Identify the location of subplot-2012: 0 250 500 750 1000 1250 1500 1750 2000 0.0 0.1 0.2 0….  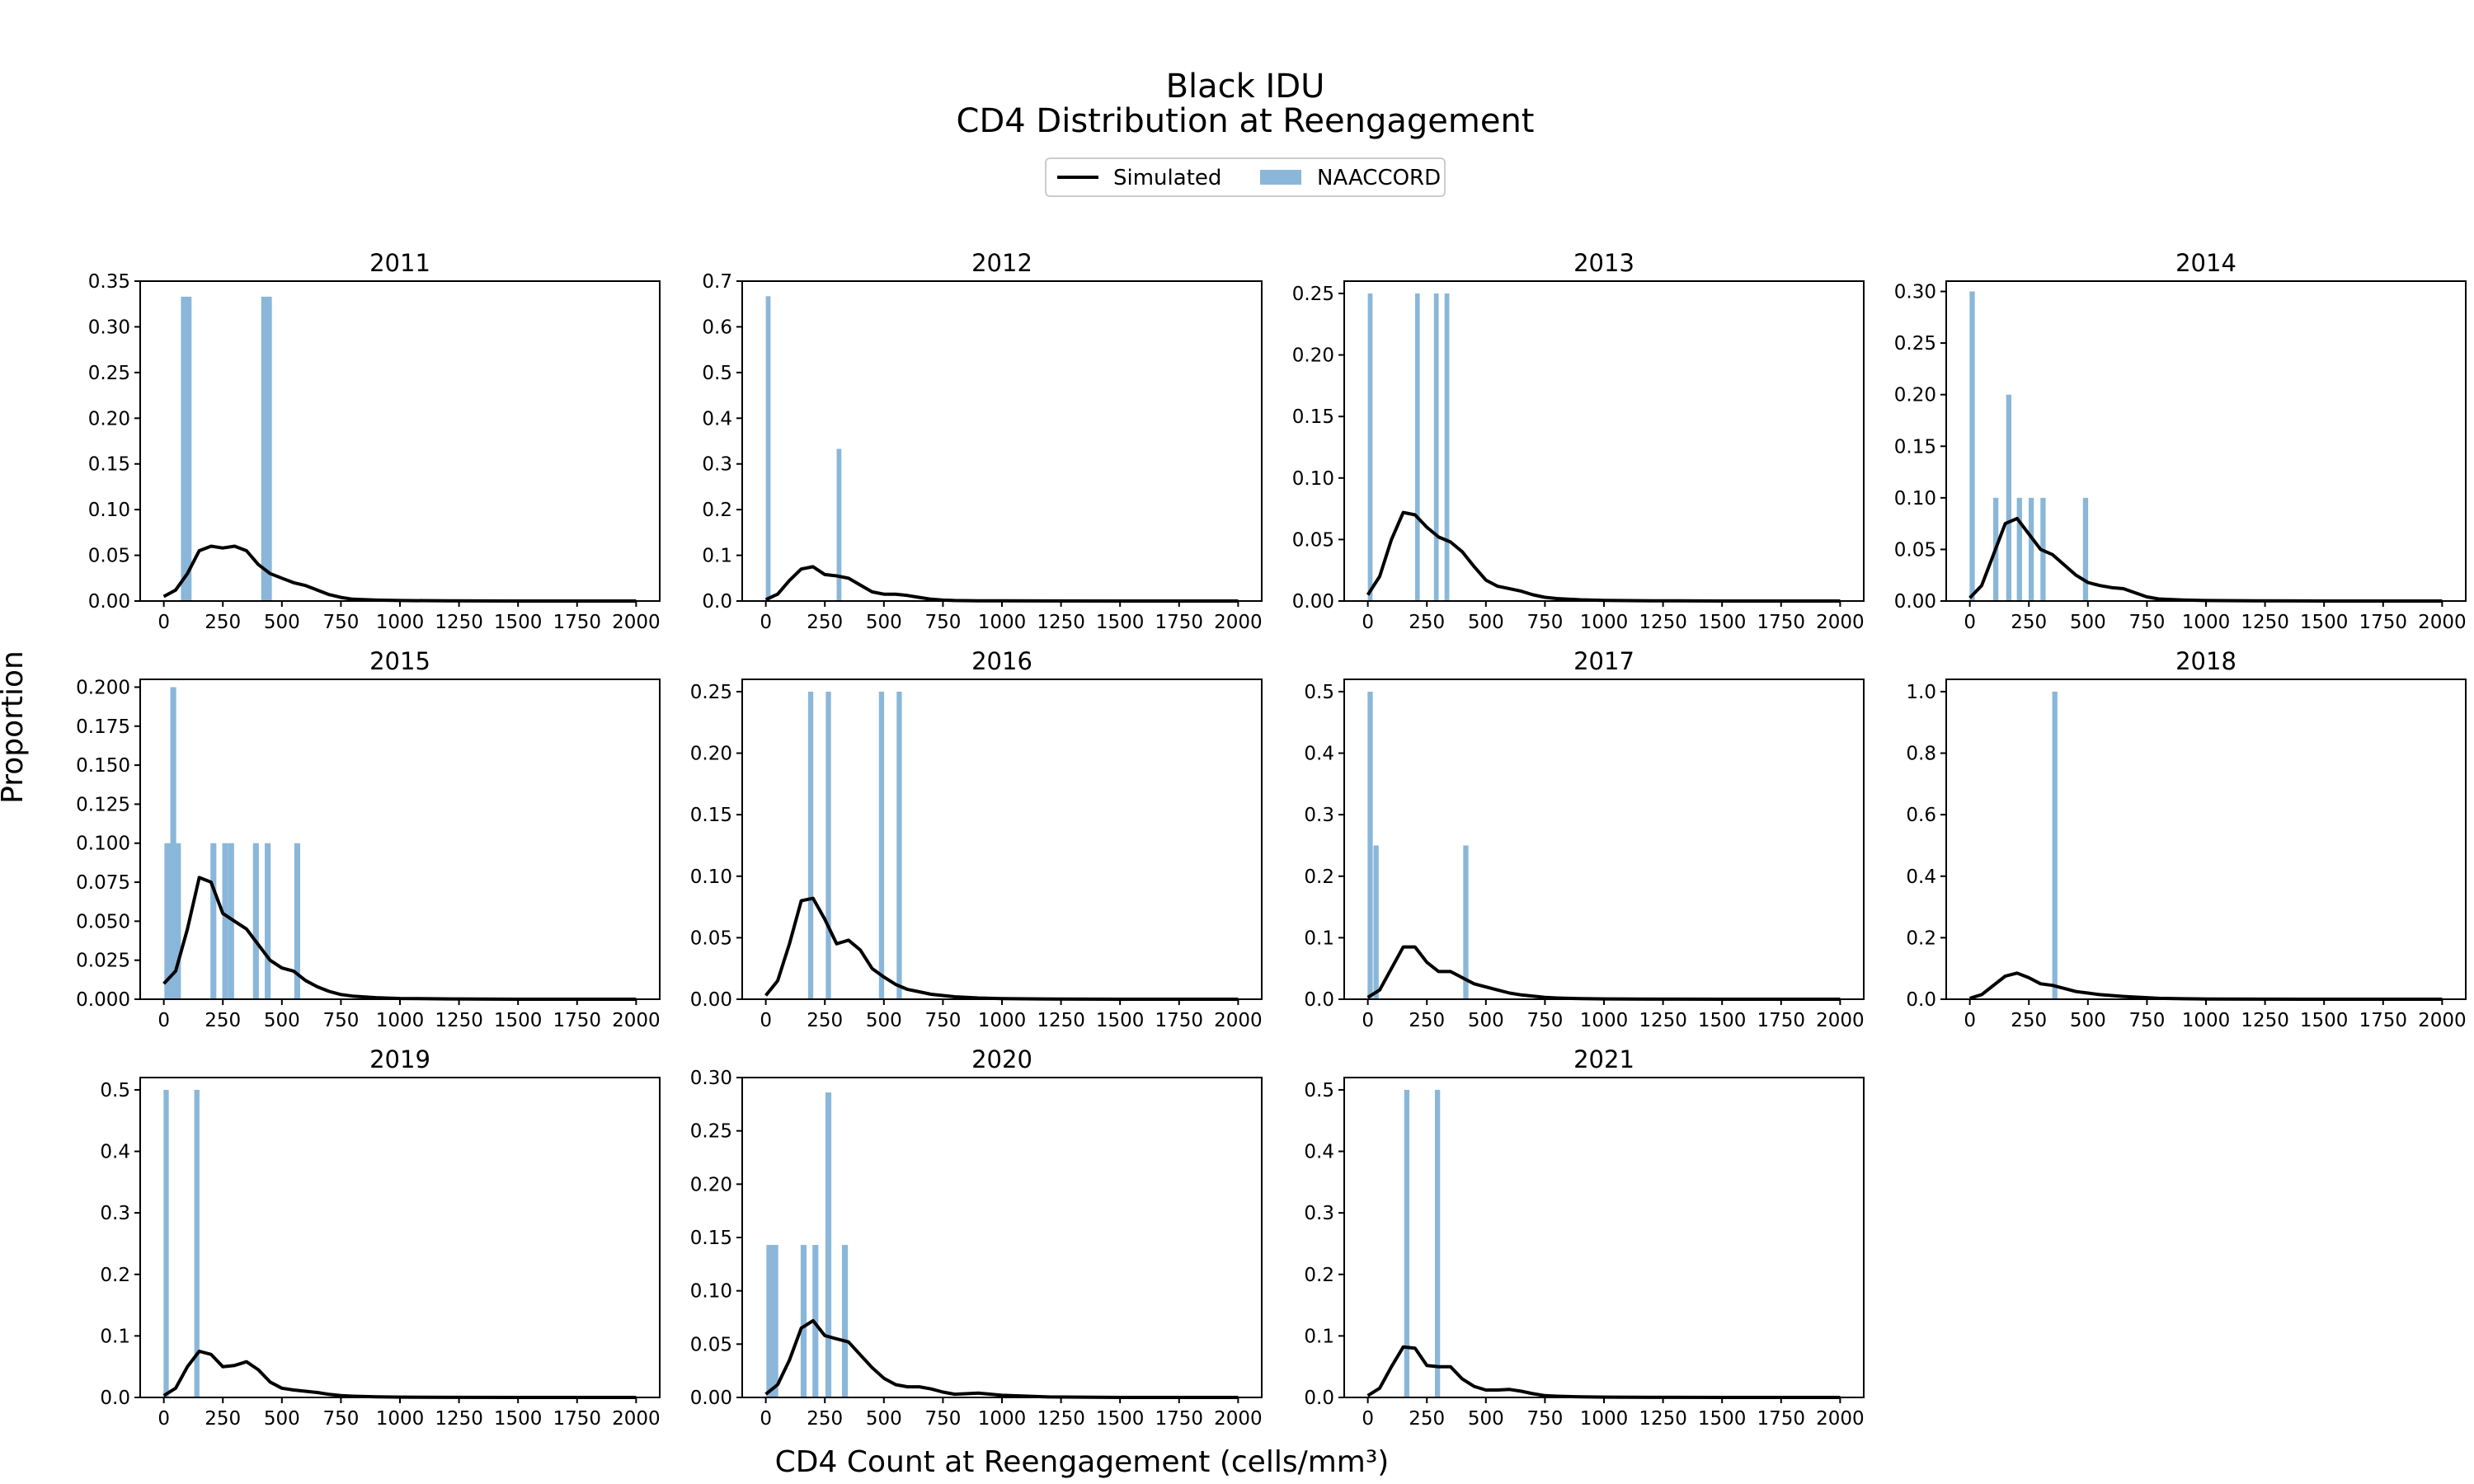
(982, 441).